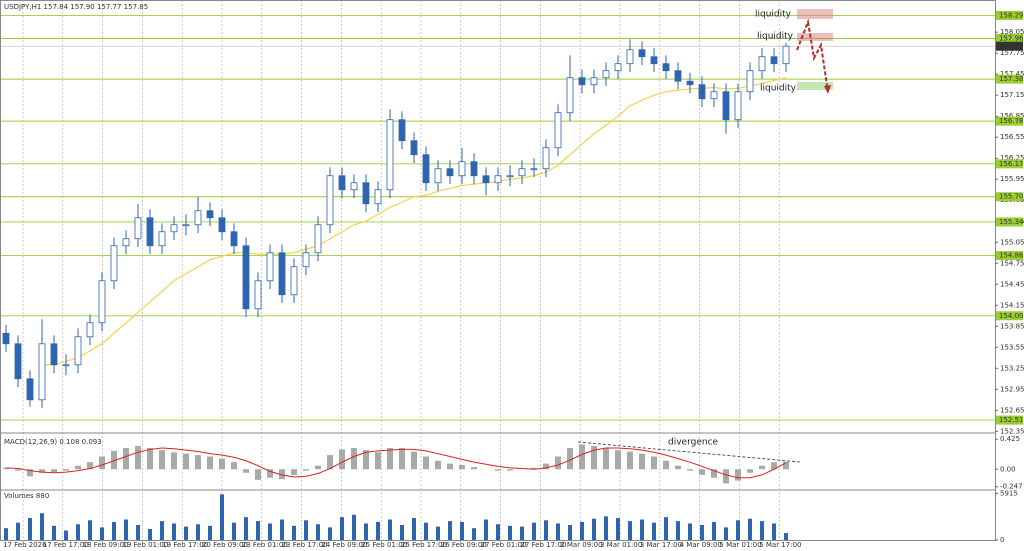 The width and height of the screenshot is (1024, 551). I want to click on macd-signal, so click(396, 463).